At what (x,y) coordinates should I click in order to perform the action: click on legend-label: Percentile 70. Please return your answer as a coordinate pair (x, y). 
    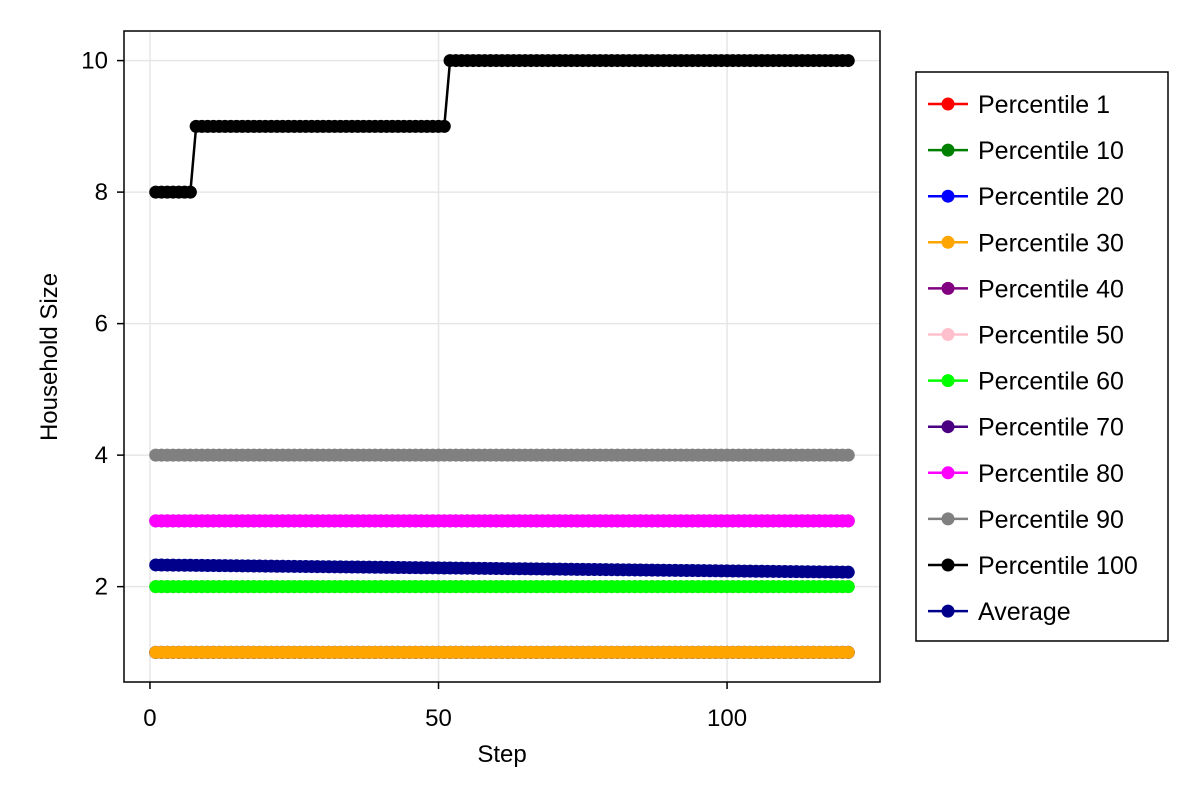
    Looking at the image, I should click on (1051, 428).